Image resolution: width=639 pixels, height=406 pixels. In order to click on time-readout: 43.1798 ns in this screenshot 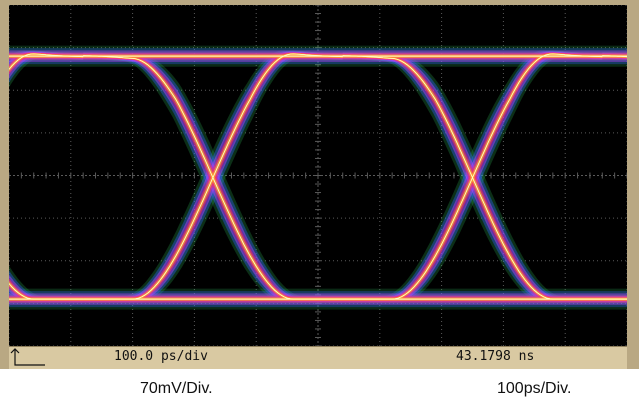, I will do `click(495, 356)`.